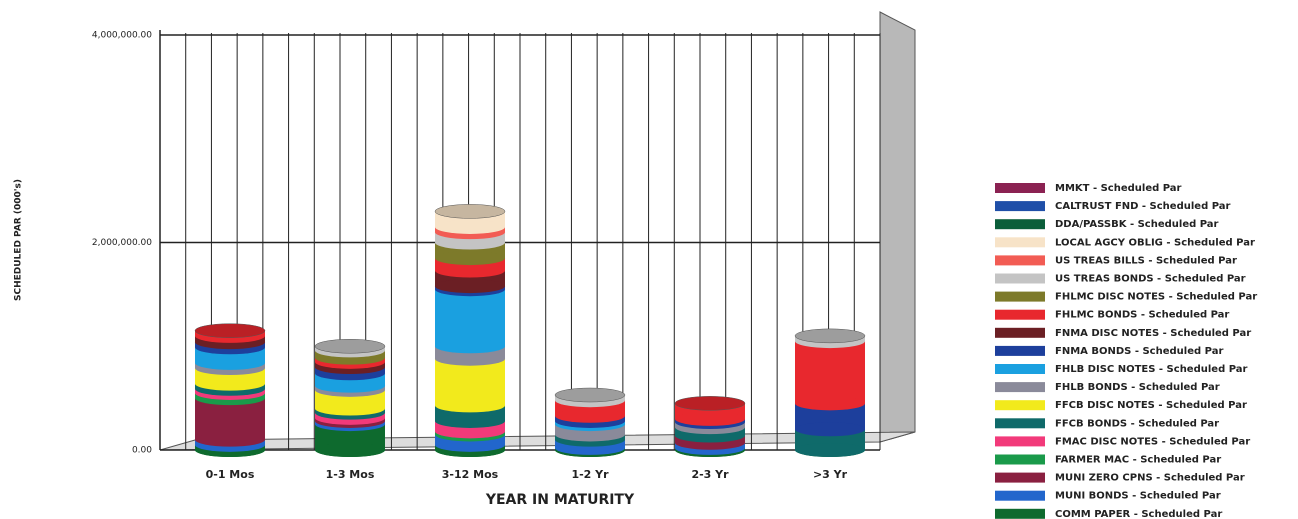 The width and height of the screenshot is (1298, 519). I want to click on legend-label: LOCAL AGCY OBLIG - Scheduled Par, so click(1155, 242).